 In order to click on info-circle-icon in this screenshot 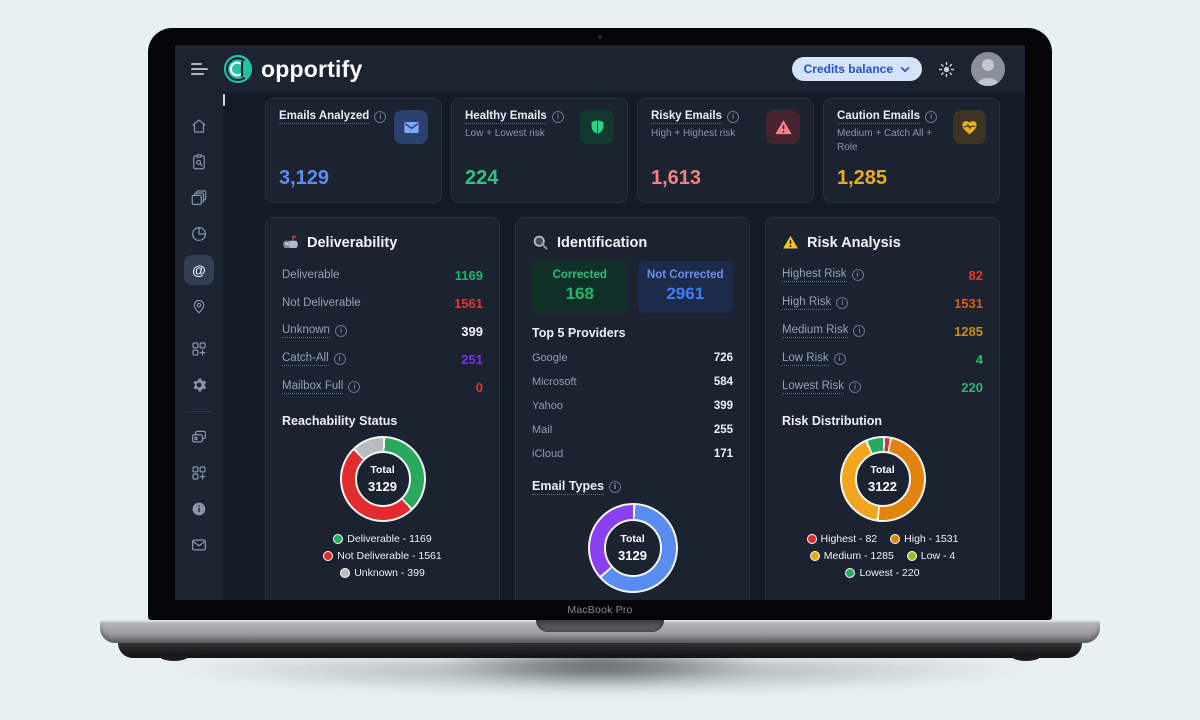, I will do `click(199, 509)`.